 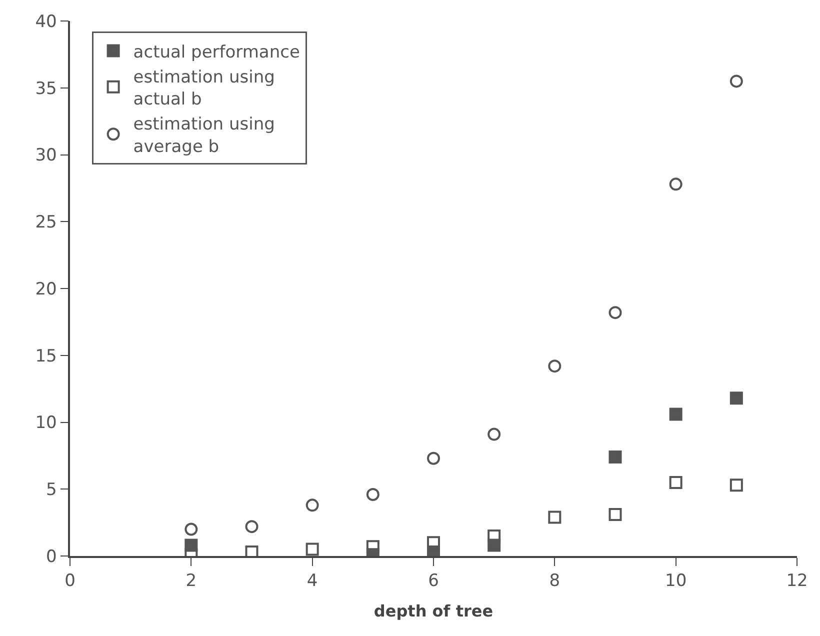 What do you see at coordinates (46, 222) in the screenshot?
I see `y-tick-label: 25` at bounding box center [46, 222].